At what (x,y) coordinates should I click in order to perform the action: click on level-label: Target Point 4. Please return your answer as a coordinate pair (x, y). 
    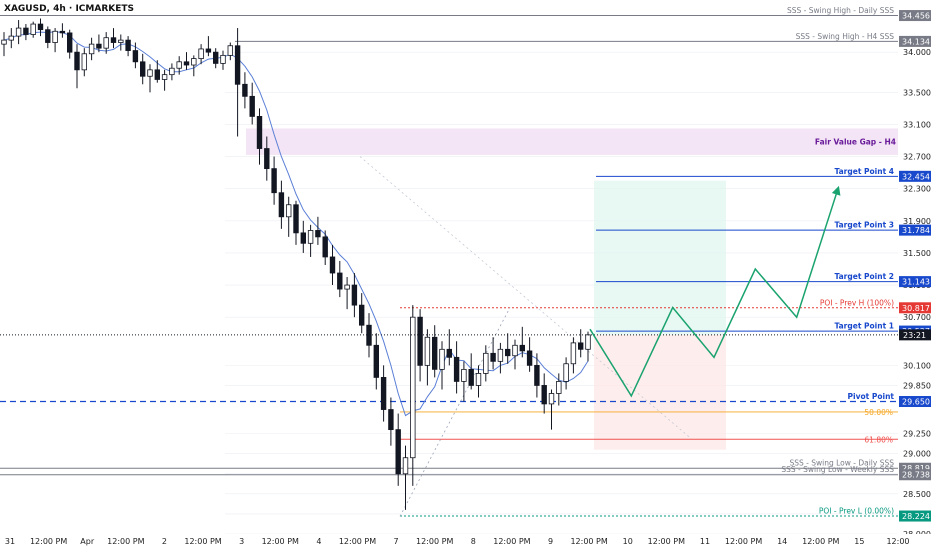
    Looking at the image, I should click on (864, 171).